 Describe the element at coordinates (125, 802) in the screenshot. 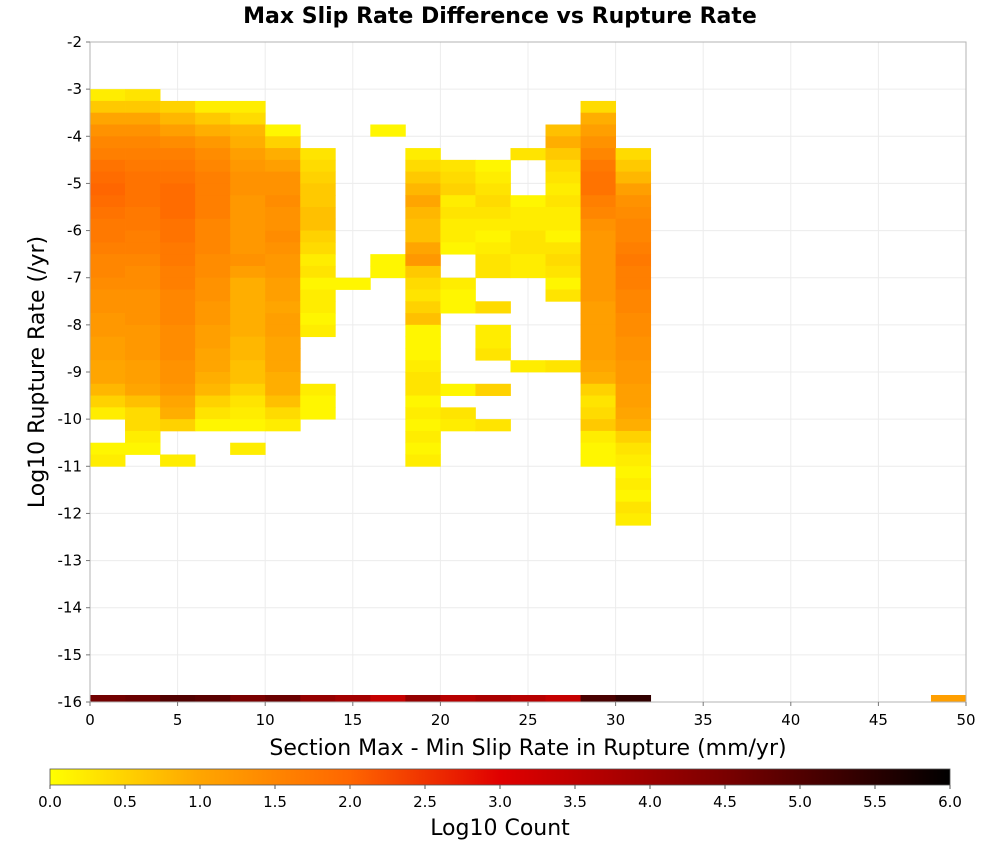

I see `colorbar-tick-label: 0.5` at that location.